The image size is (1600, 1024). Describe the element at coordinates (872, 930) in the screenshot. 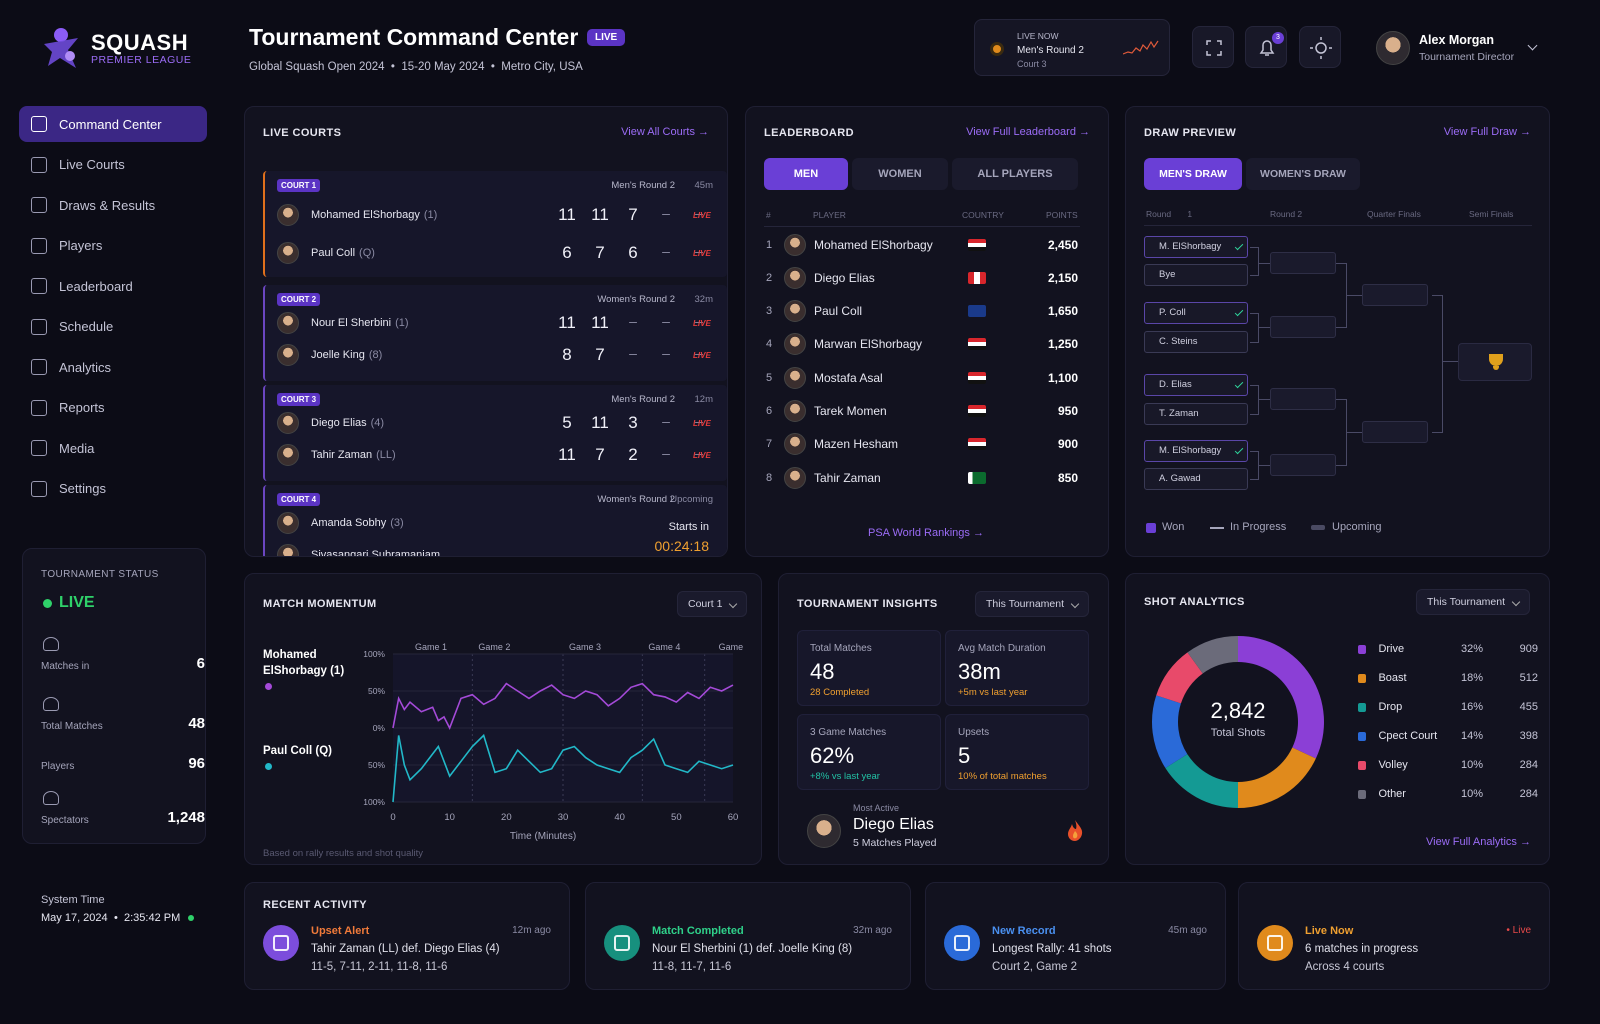

I see `activity-time: 32m ago` at that location.